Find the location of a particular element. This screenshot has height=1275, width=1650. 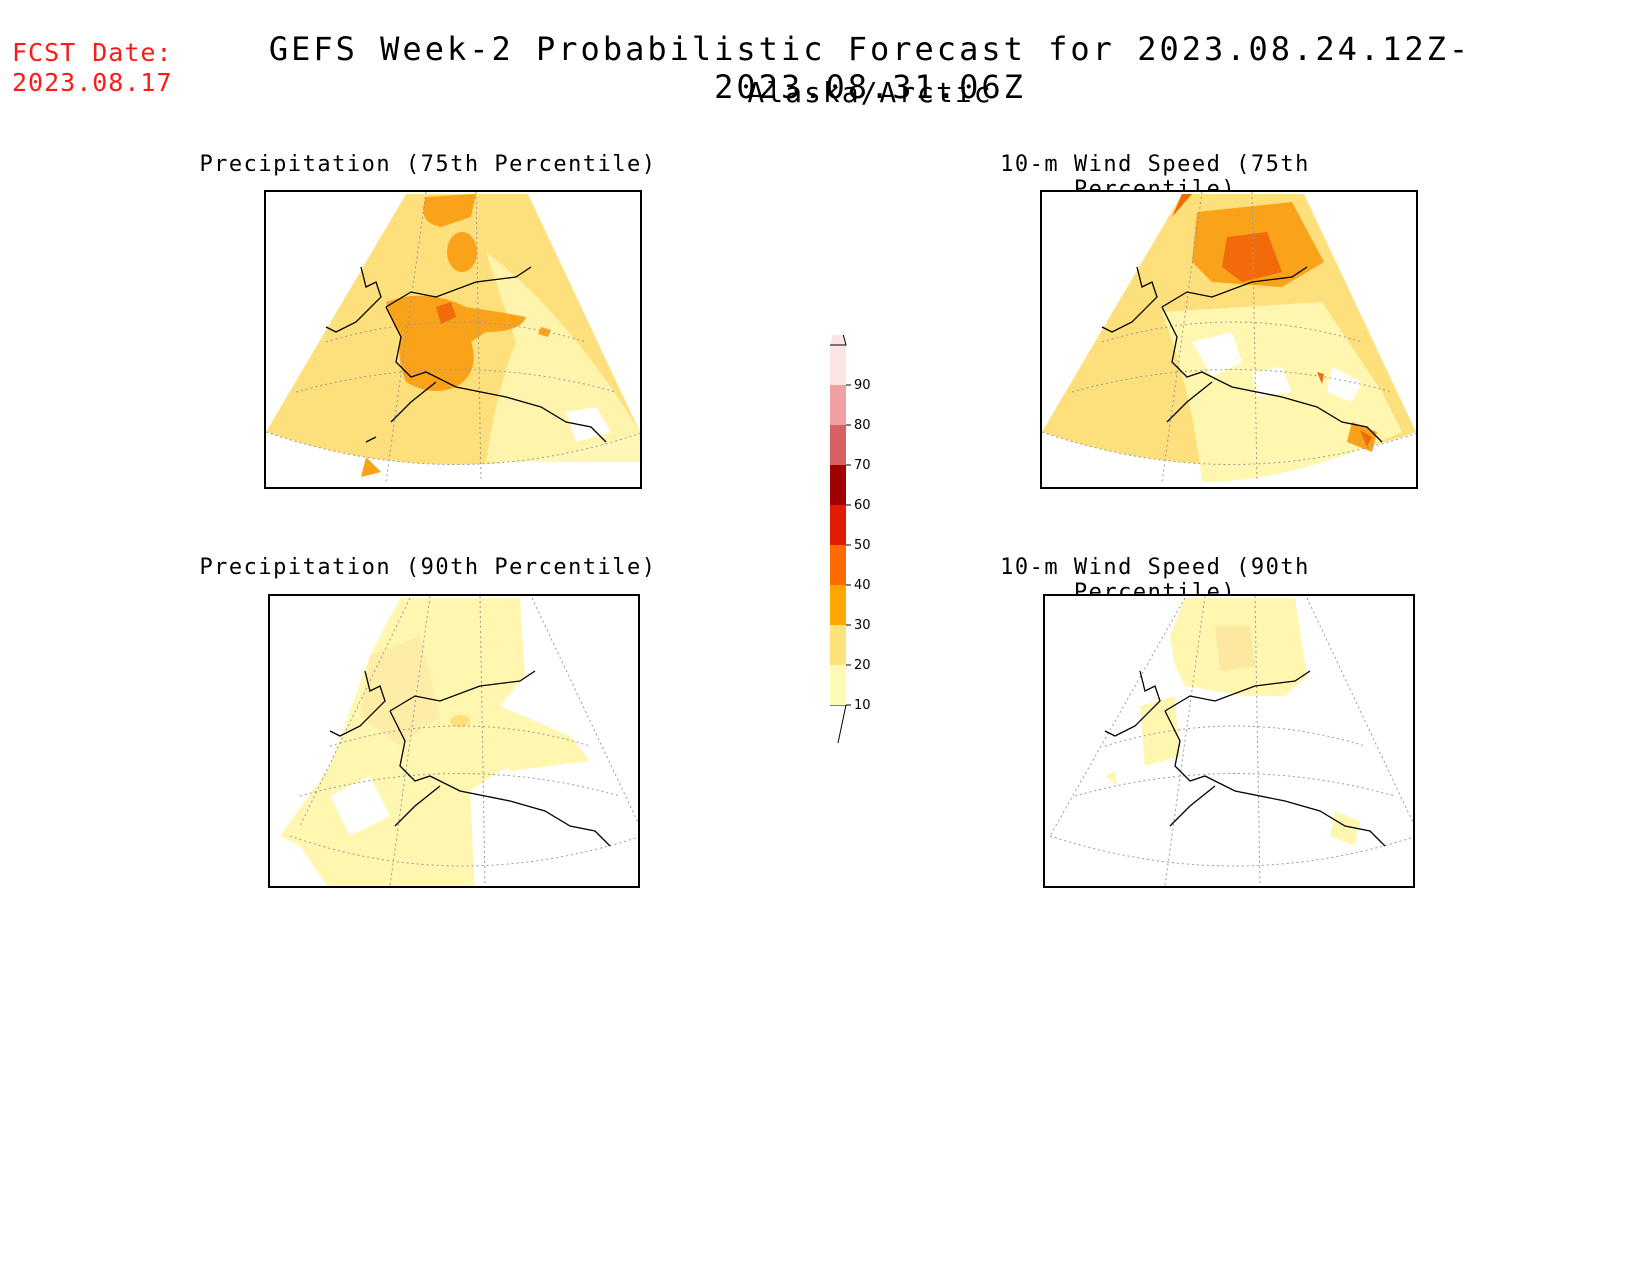

map-wind-90-svg is located at coordinates (1231, 741).